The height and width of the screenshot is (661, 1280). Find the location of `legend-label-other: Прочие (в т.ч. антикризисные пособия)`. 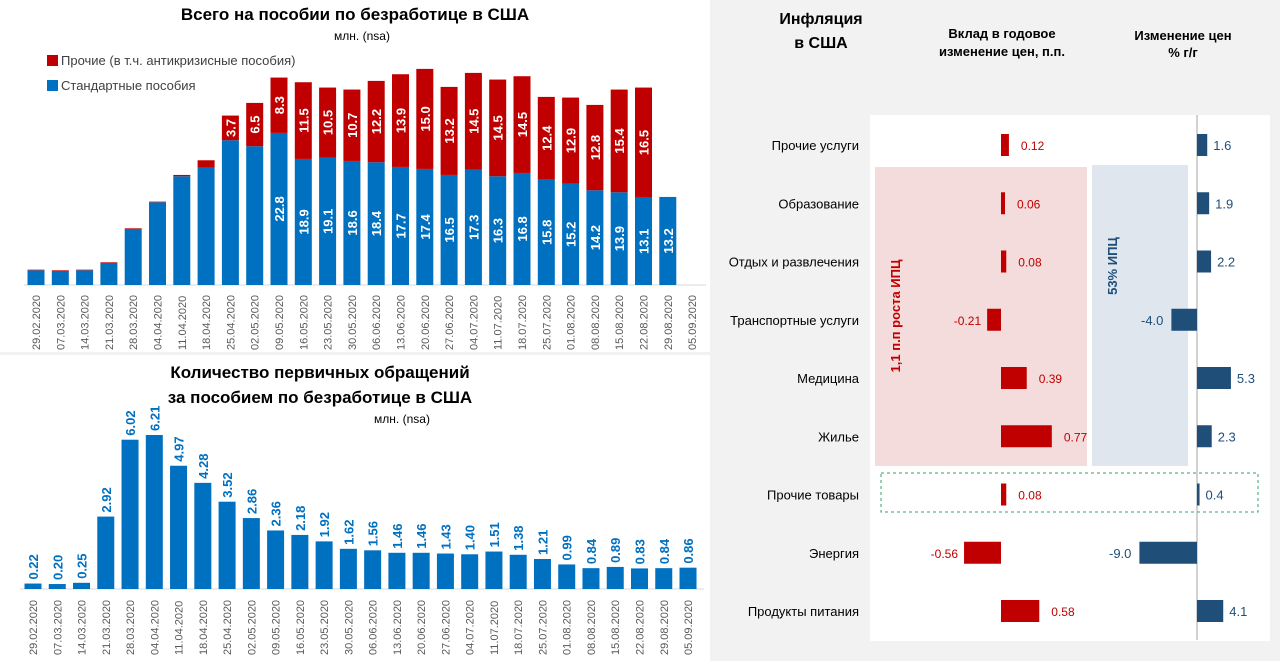

legend-label-other: Прочие (в т.ч. антикризисные пособия) is located at coordinates (178, 60).